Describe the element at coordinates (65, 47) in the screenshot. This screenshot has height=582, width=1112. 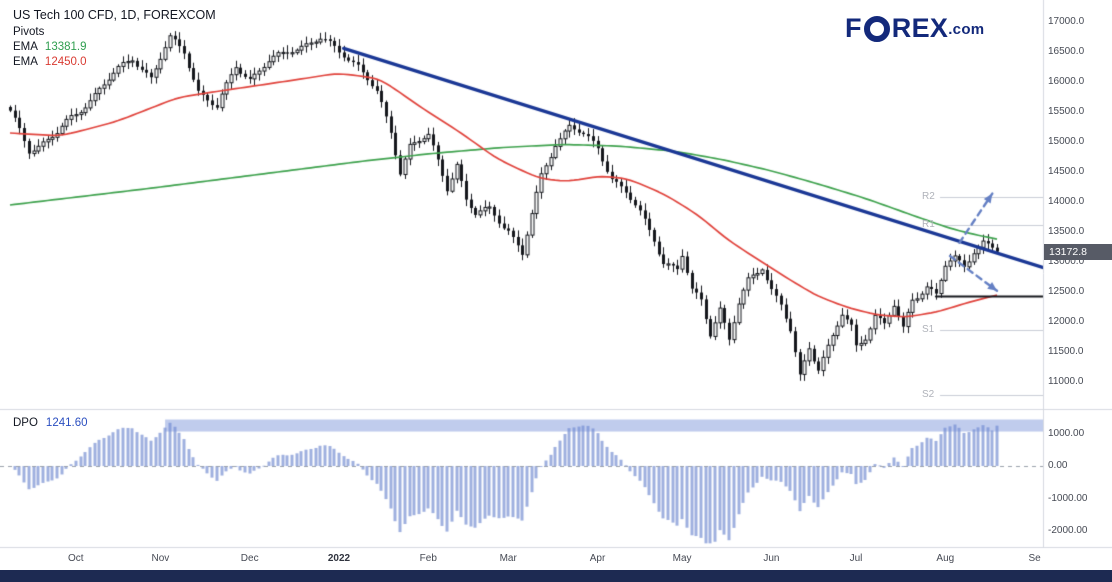
I see `ema-slow-value: 13381.9` at that location.